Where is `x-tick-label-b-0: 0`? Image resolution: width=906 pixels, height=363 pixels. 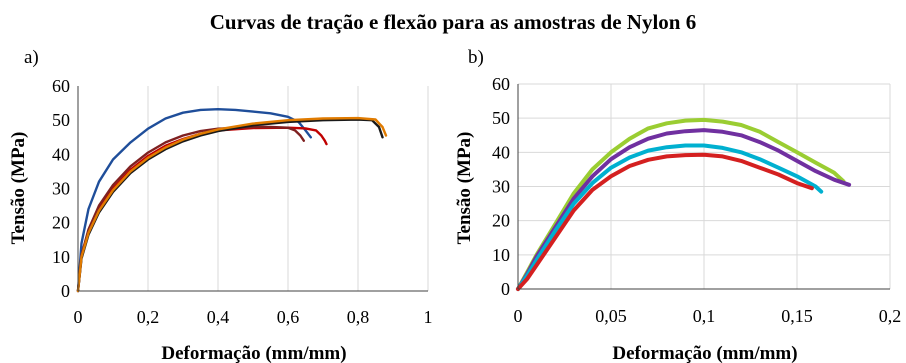
x-tick-label-b-0: 0 is located at coordinates (518, 316).